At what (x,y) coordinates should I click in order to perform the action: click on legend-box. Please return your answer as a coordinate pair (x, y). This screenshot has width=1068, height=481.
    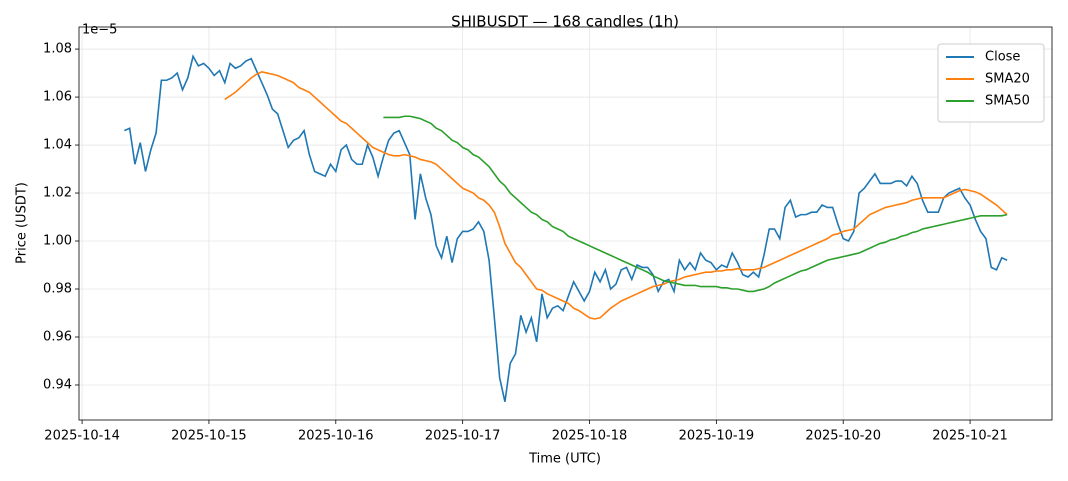
    Looking at the image, I should click on (991, 83).